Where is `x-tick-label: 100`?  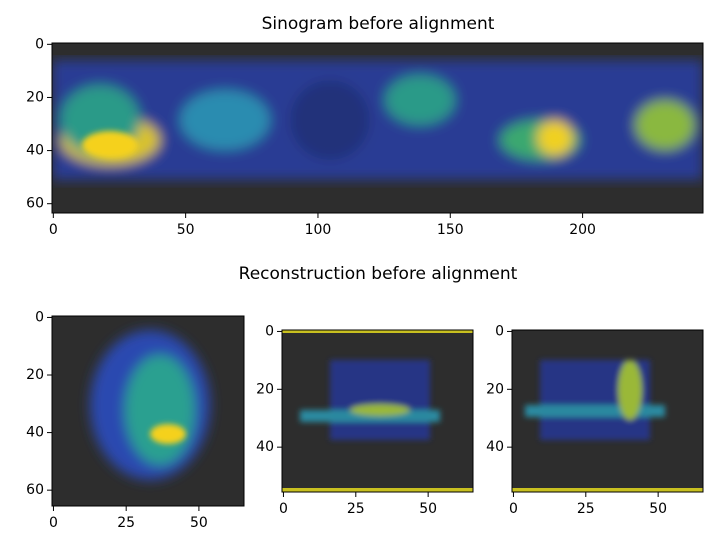
x-tick-label: 100 is located at coordinates (318, 230).